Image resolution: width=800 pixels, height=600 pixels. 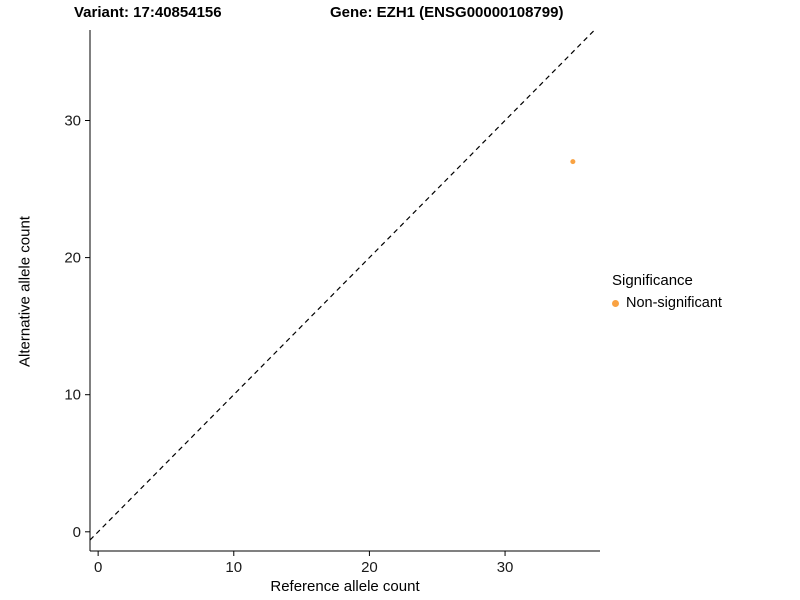 What do you see at coordinates (233, 567) in the screenshot?
I see `x-tick-label: 10` at bounding box center [233, 567].